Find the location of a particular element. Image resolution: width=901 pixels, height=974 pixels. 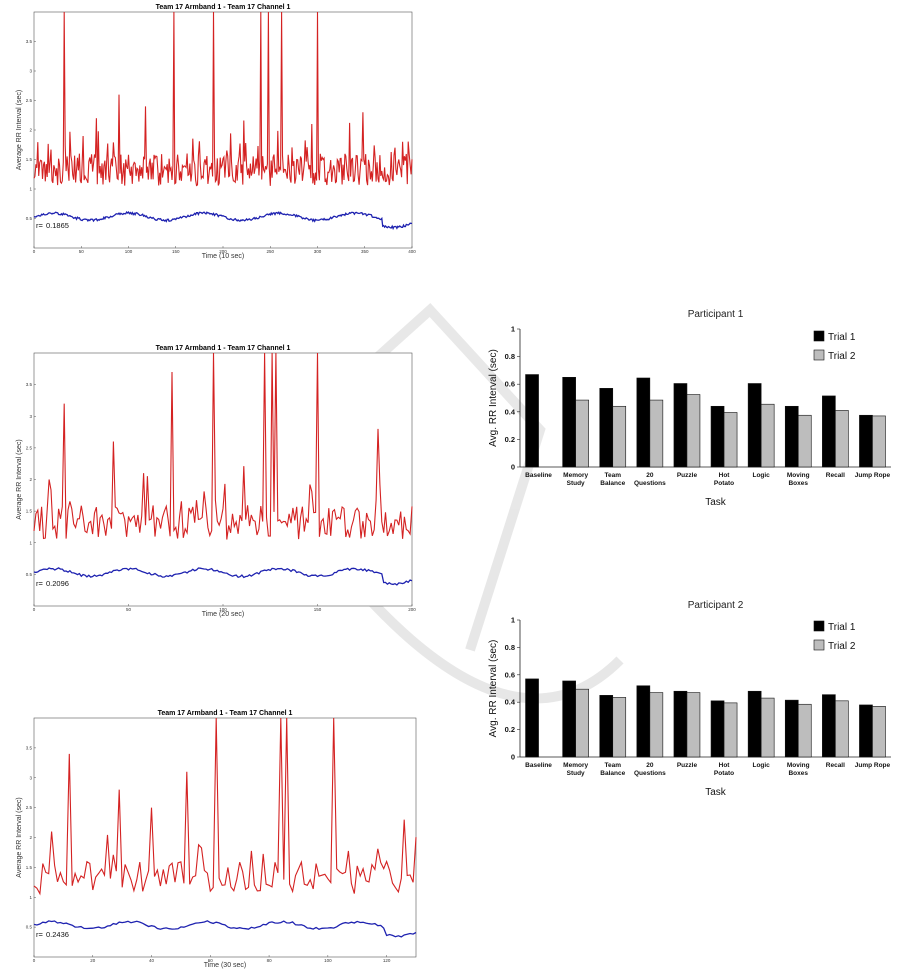

y-tick-label: 0 is located at coordinates (513, 467).